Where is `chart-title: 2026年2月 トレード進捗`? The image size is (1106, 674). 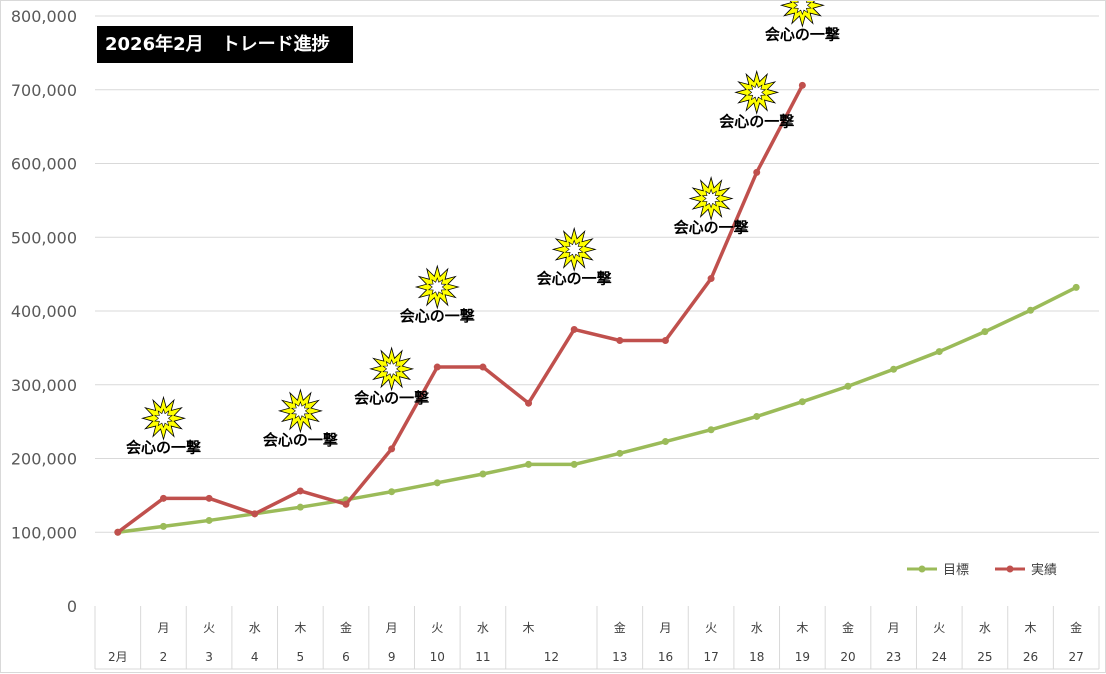 chart-title: 2026年2月 トレード進捗 is located at coordinates (225, 44).